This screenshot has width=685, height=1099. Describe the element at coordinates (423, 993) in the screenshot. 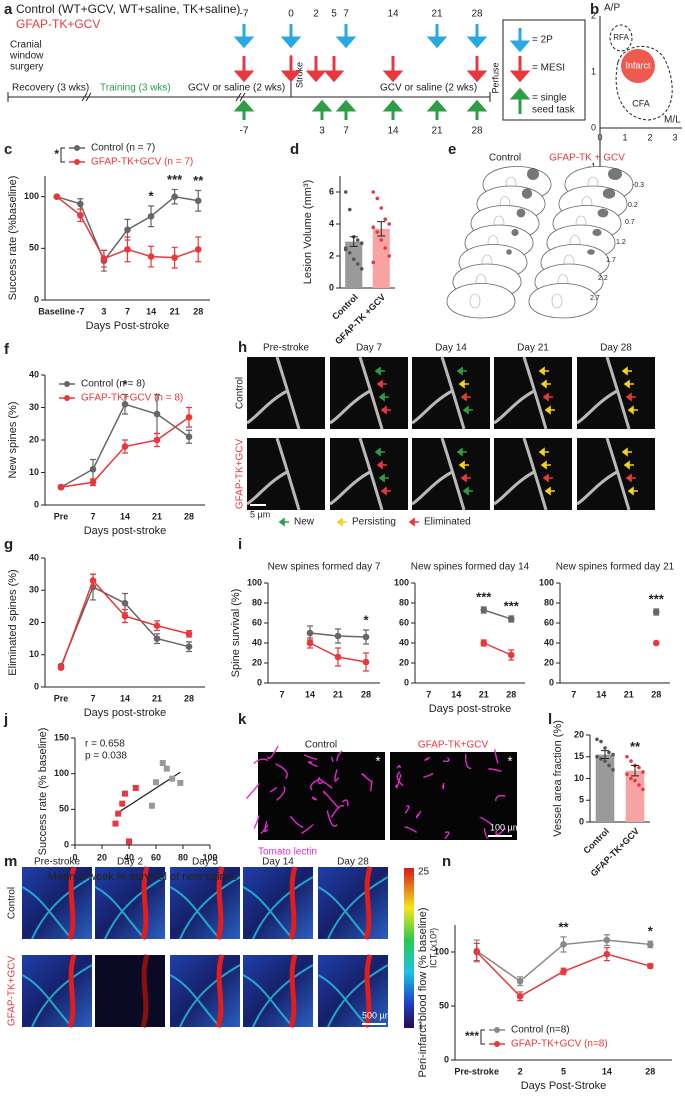

I see `y-axis-label: Peri-infarct blood flow (% baseline)` at that location.